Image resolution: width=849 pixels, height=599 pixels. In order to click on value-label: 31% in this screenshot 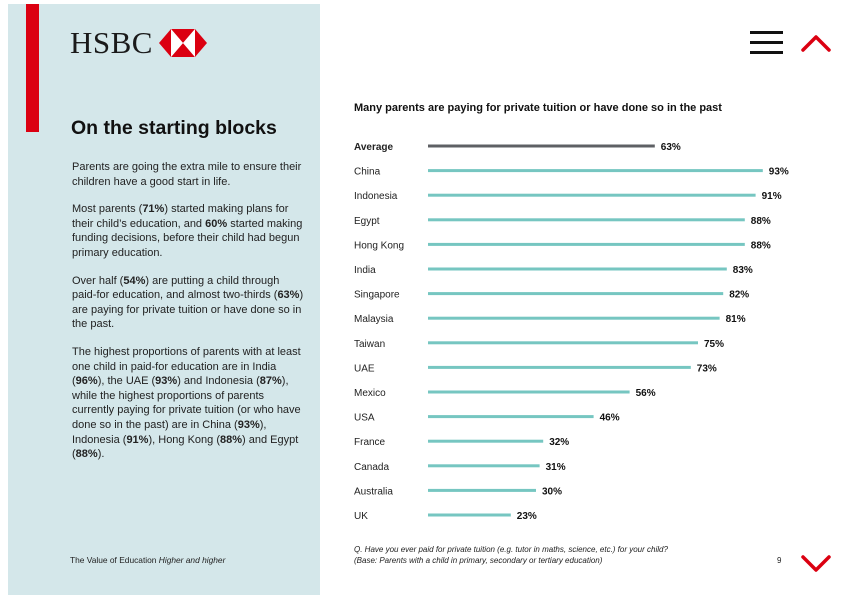, I will do `click(556, 467)`.